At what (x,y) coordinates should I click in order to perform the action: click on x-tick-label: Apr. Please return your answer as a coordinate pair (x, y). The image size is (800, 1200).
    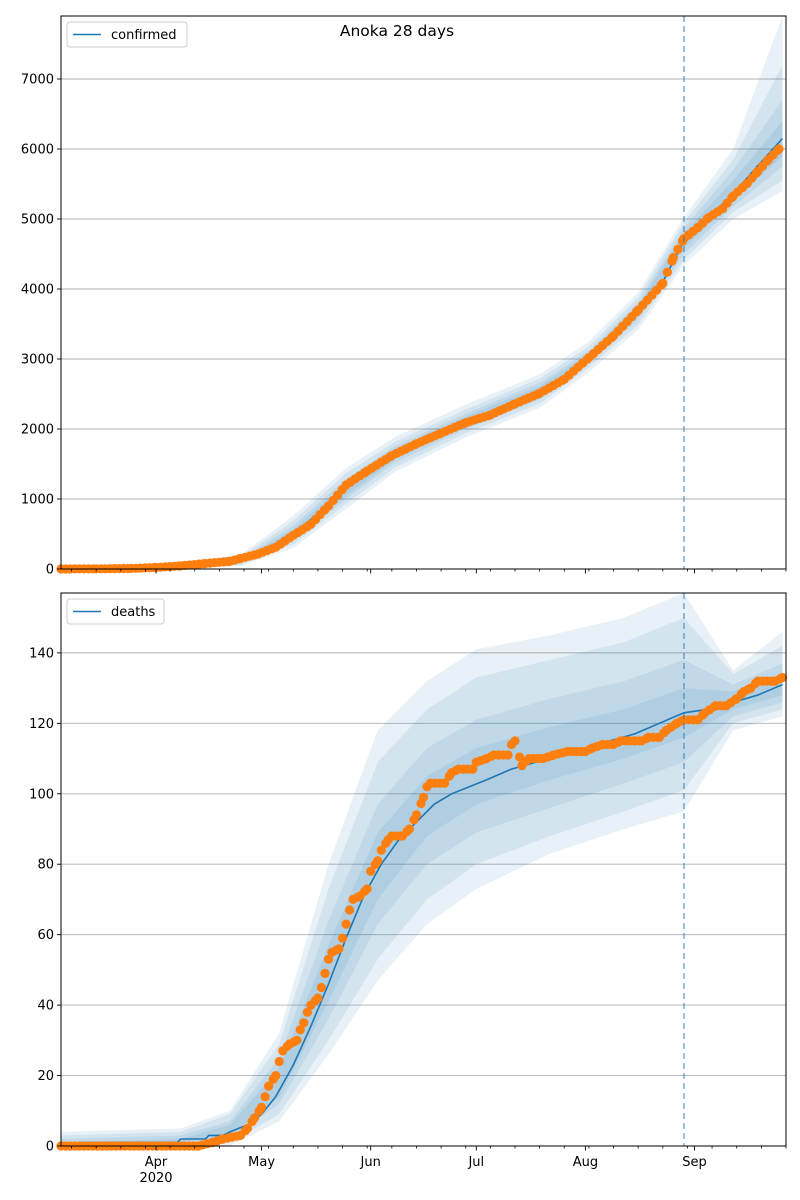
    Looking at the image, I should click on (156, 1162).